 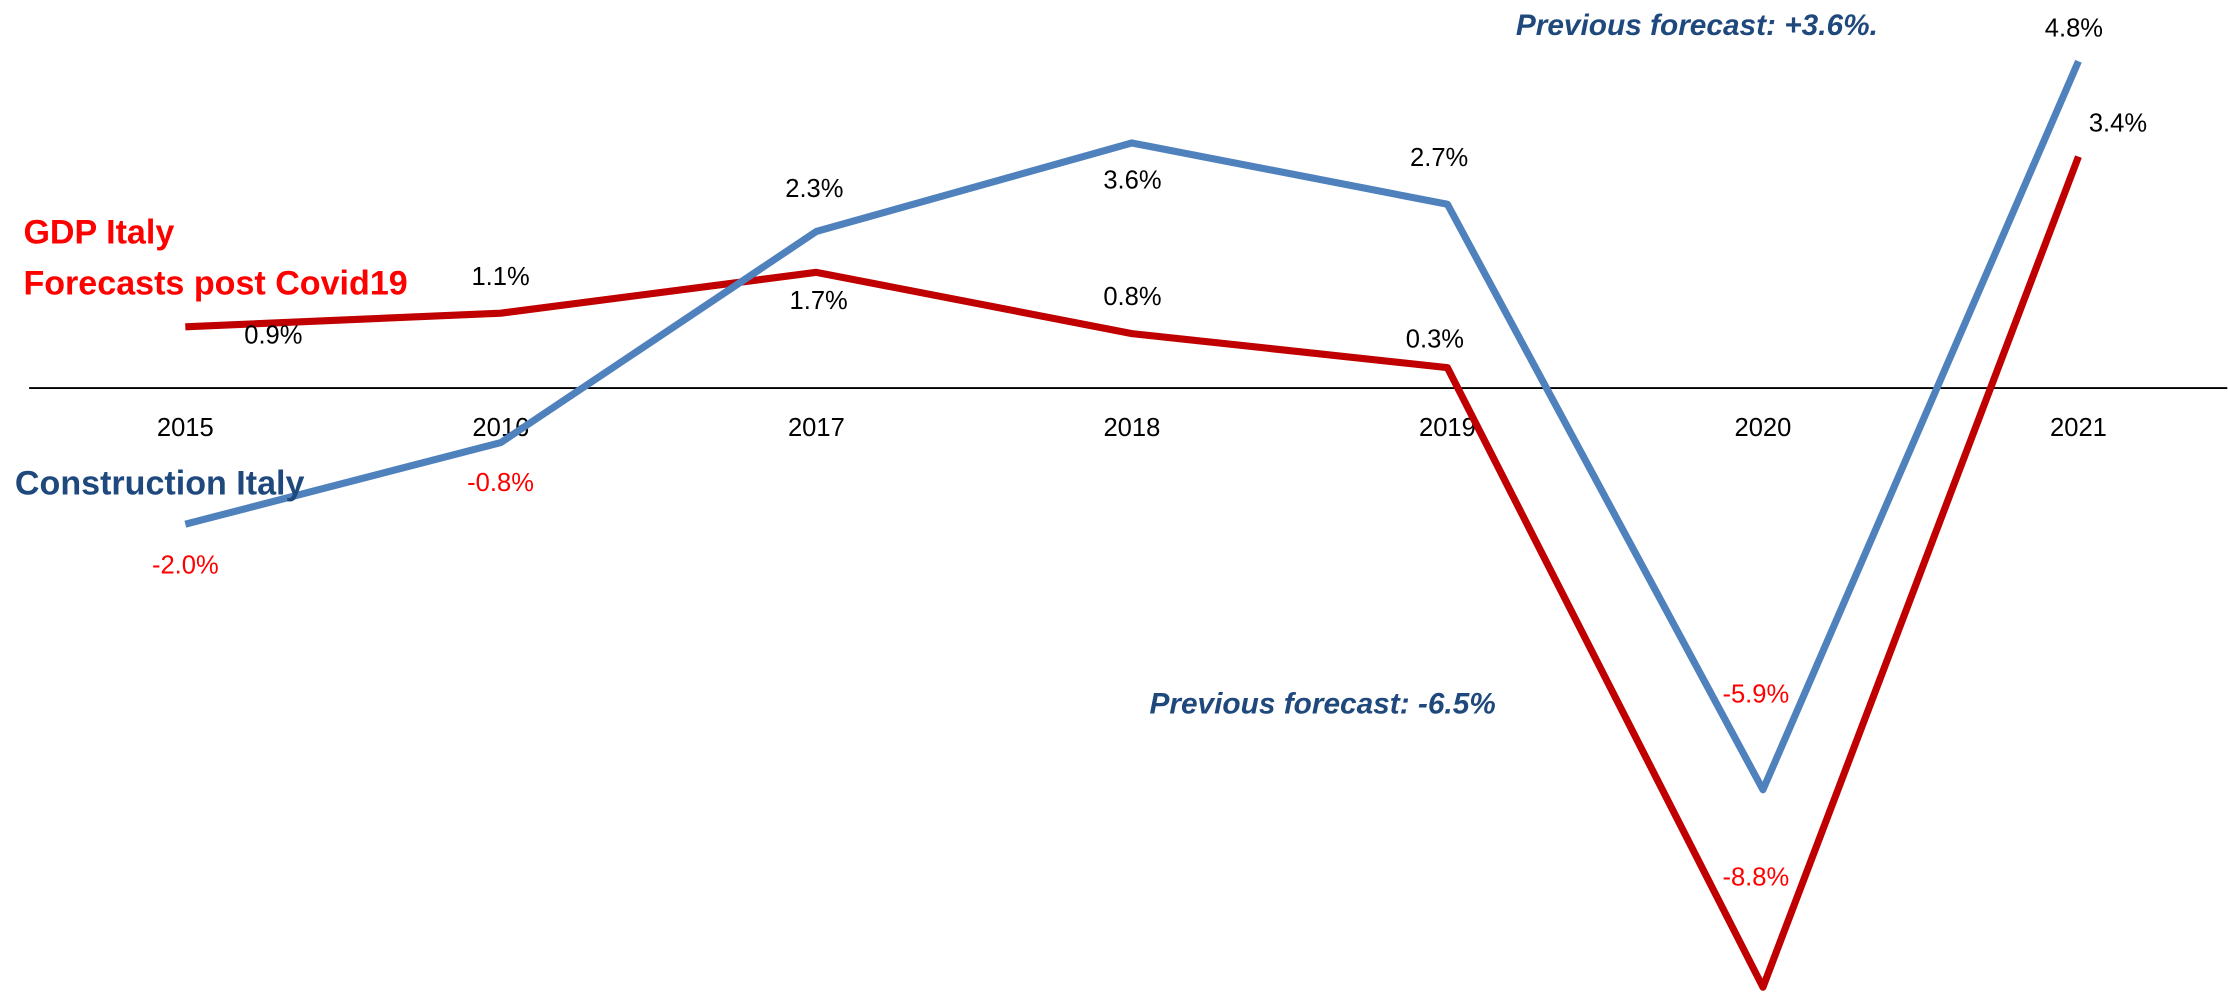 I want to click on annotation: Previous forecast: -6.5%, so click(x=1322, y=704).